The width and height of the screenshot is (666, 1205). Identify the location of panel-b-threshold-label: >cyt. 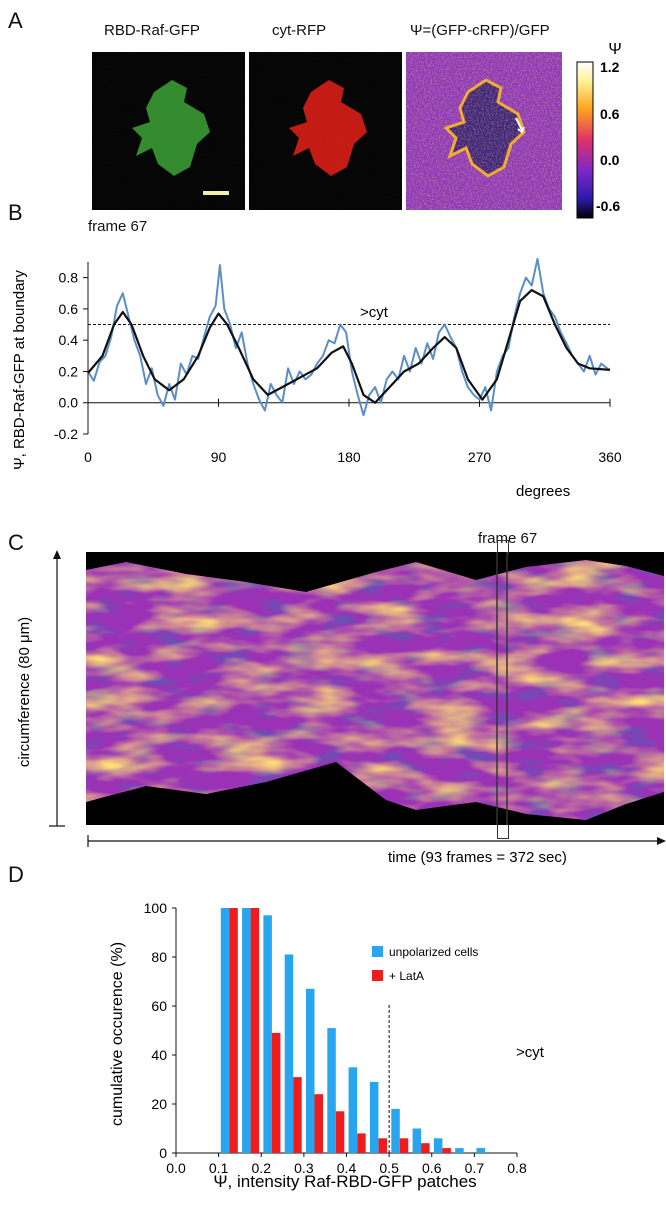
(374, 312).